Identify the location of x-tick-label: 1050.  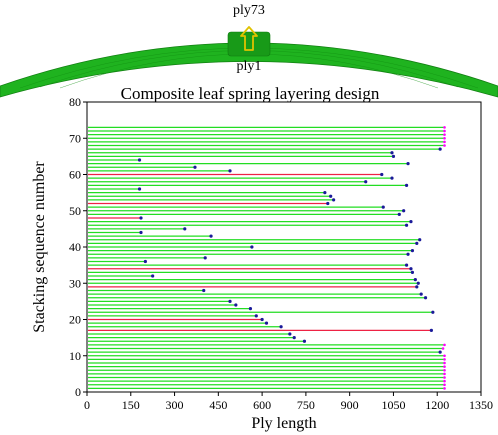
(393, 405).